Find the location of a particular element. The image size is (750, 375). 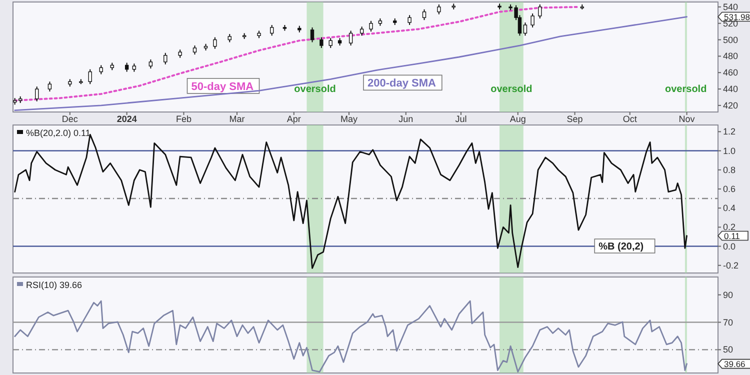

legend-label: %B(20,2.0) 0.11 is located at coordinates (58, 133).